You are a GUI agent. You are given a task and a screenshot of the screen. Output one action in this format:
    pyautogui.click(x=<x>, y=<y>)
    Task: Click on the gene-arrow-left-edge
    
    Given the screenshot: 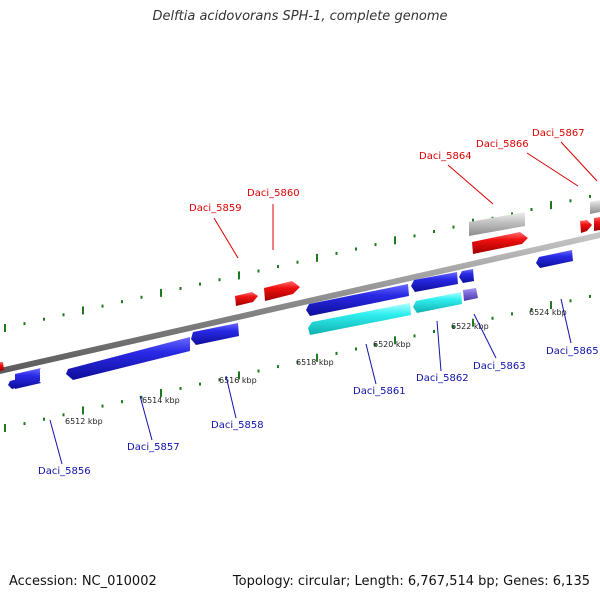 What is the action you would take?
    pyautogui.click(x=2, y=366)
    